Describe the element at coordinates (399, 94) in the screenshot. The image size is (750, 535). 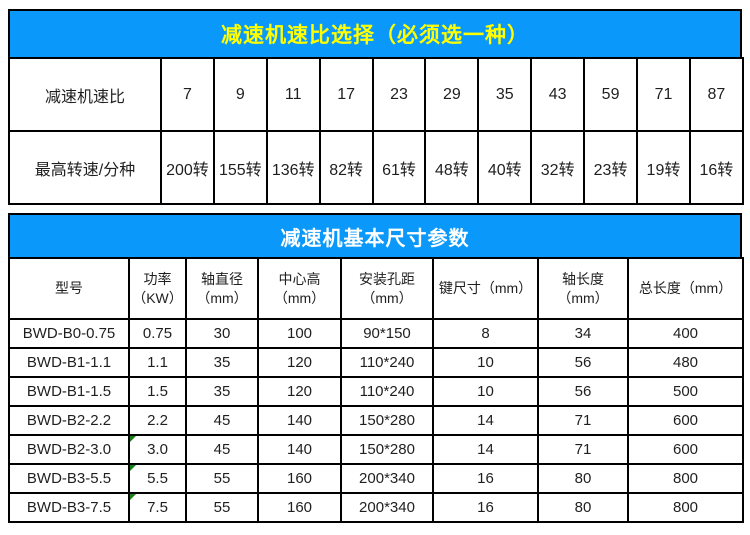
I see `speed-ratio-value: 23` at that location.